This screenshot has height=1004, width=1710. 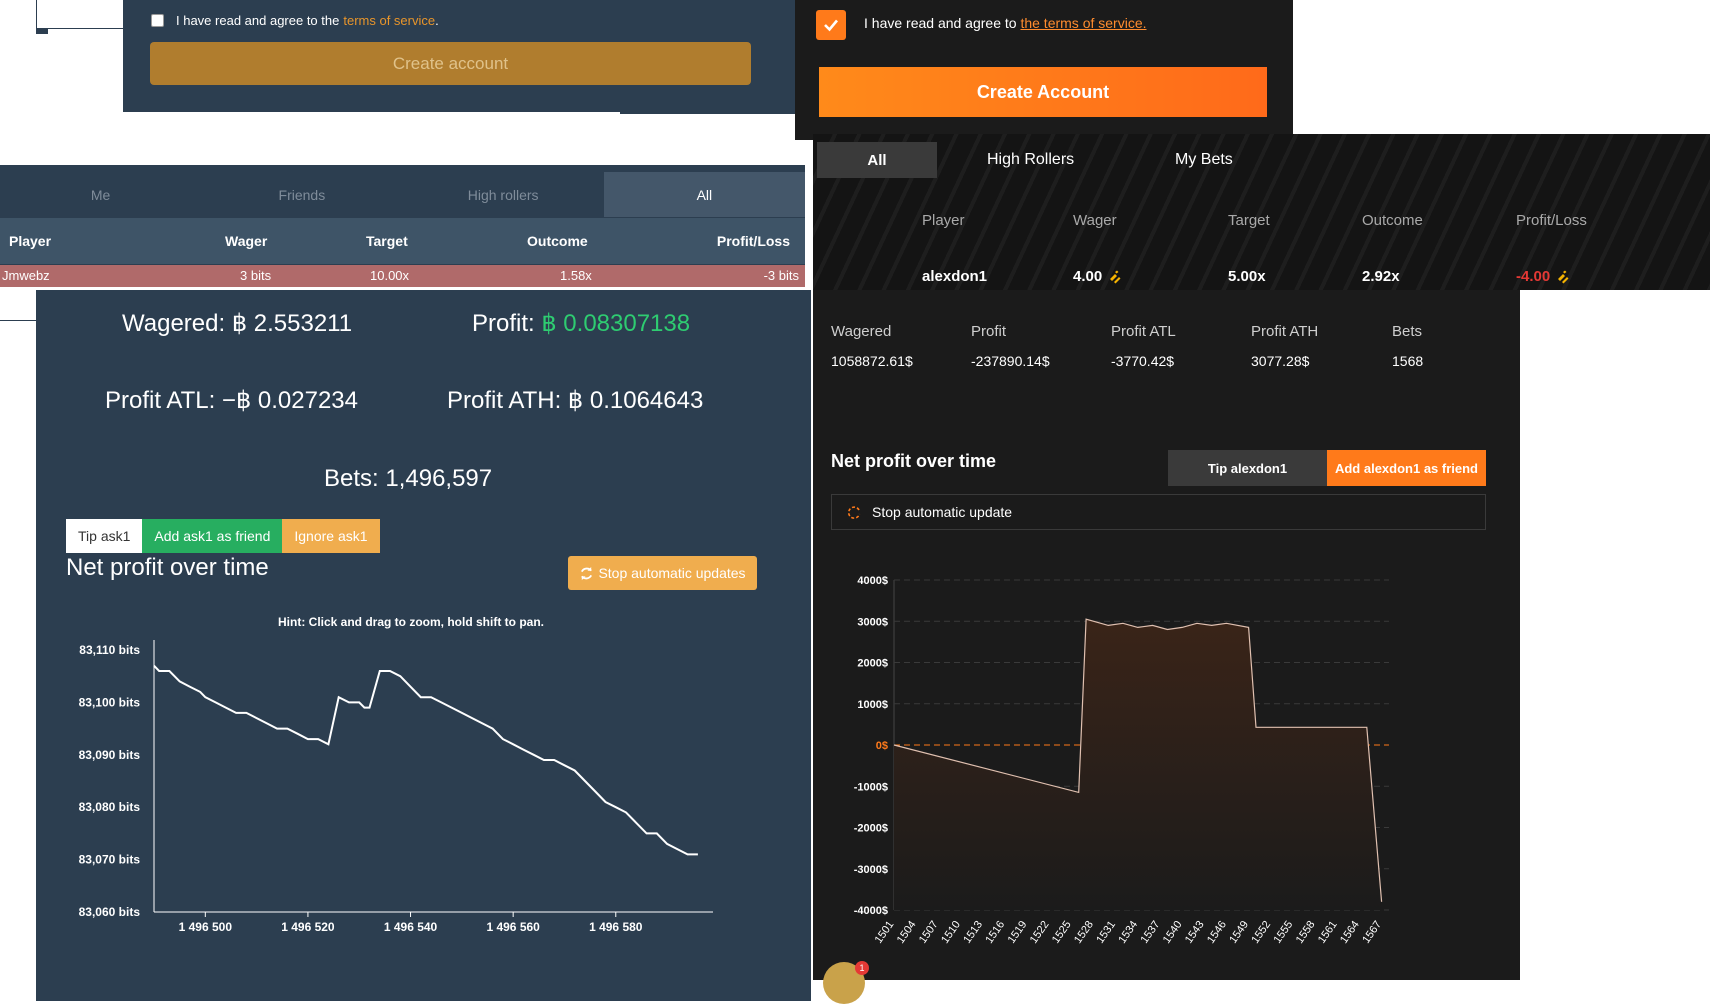 I want to click on profit-stat: Profit: ฿ 0.08307138, so click(x=581, y=323).